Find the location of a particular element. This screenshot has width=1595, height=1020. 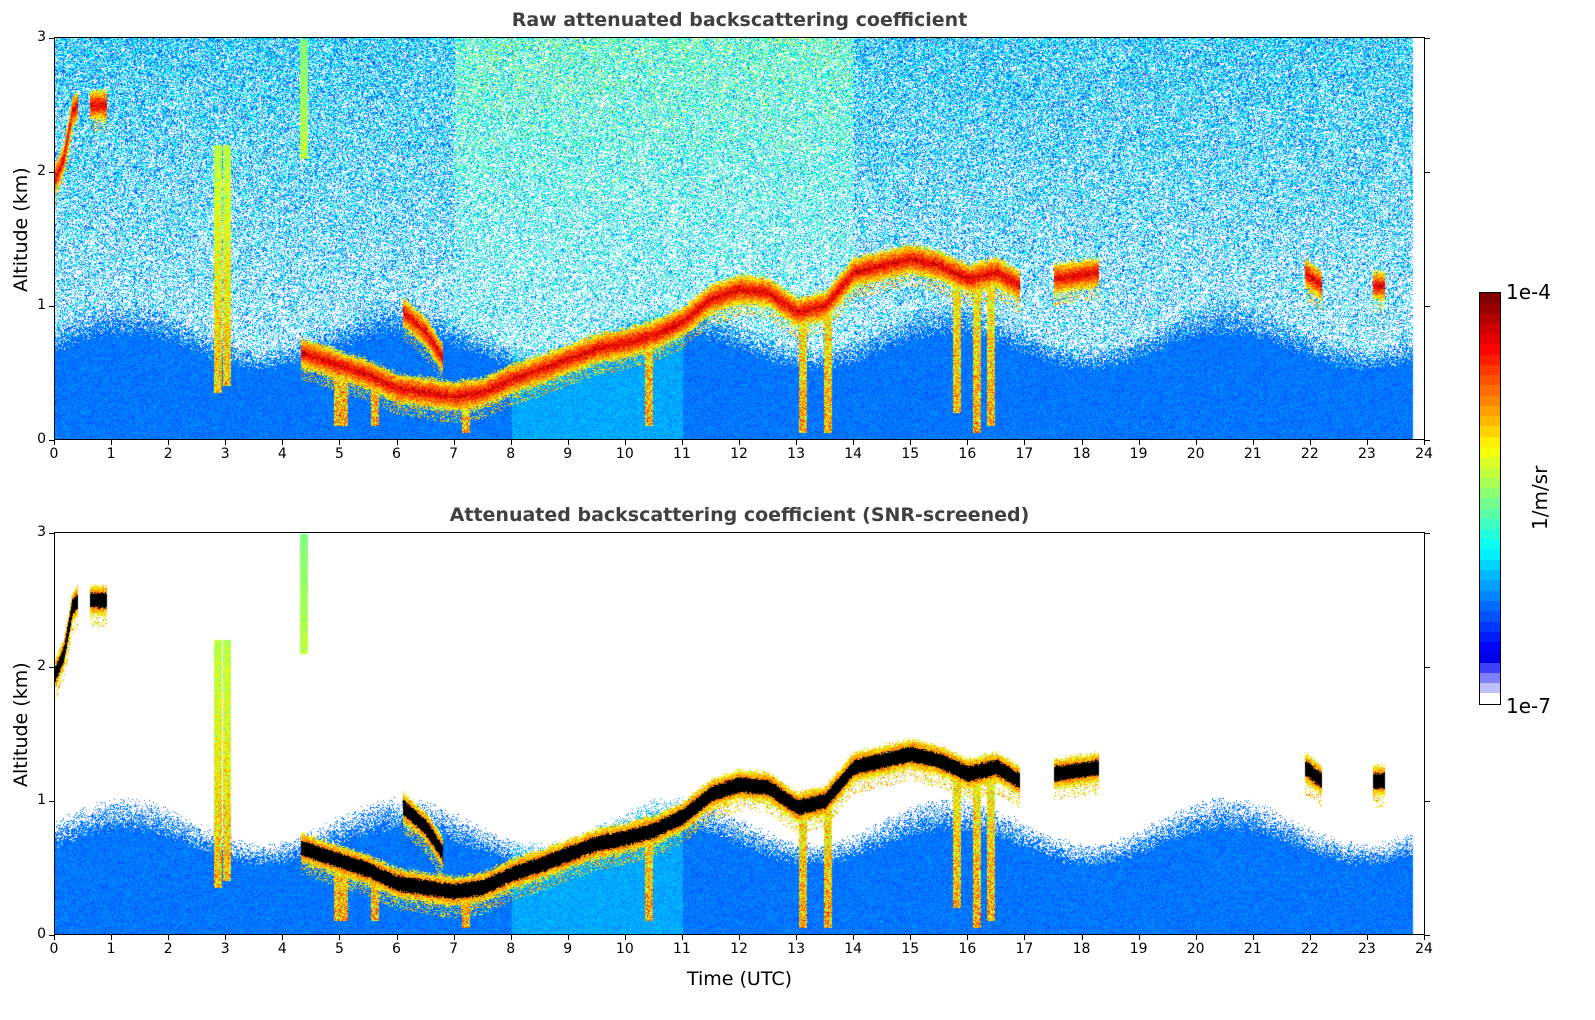

x-tick-label: 15 is located at coordinates (910, 949).